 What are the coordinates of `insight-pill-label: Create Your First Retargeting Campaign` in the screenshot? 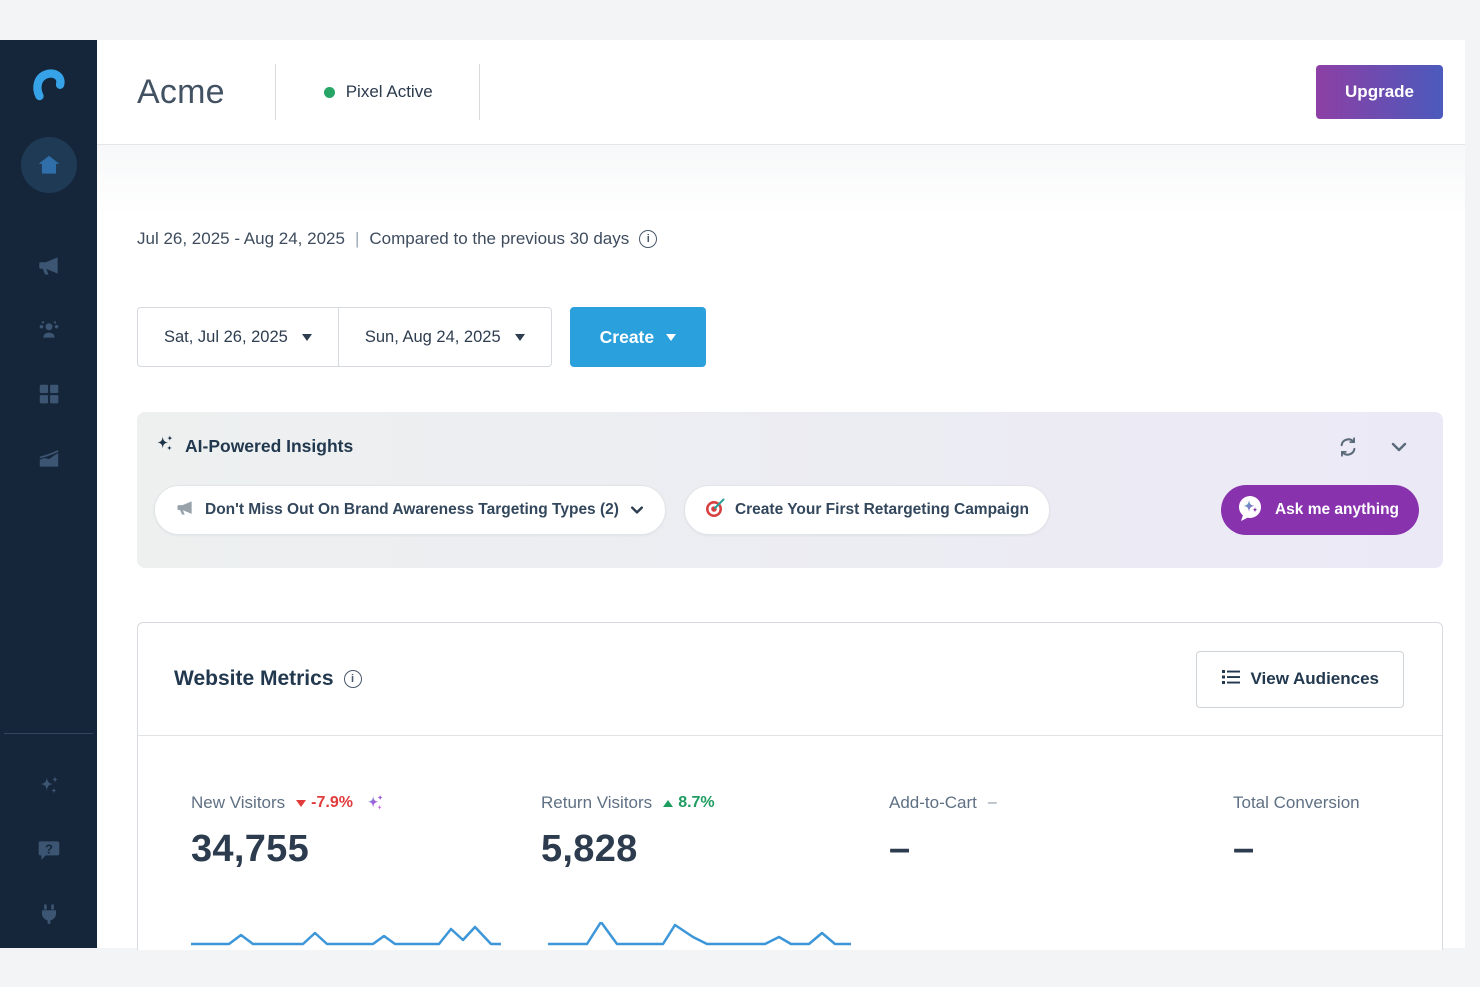 It's located at (881, 509).